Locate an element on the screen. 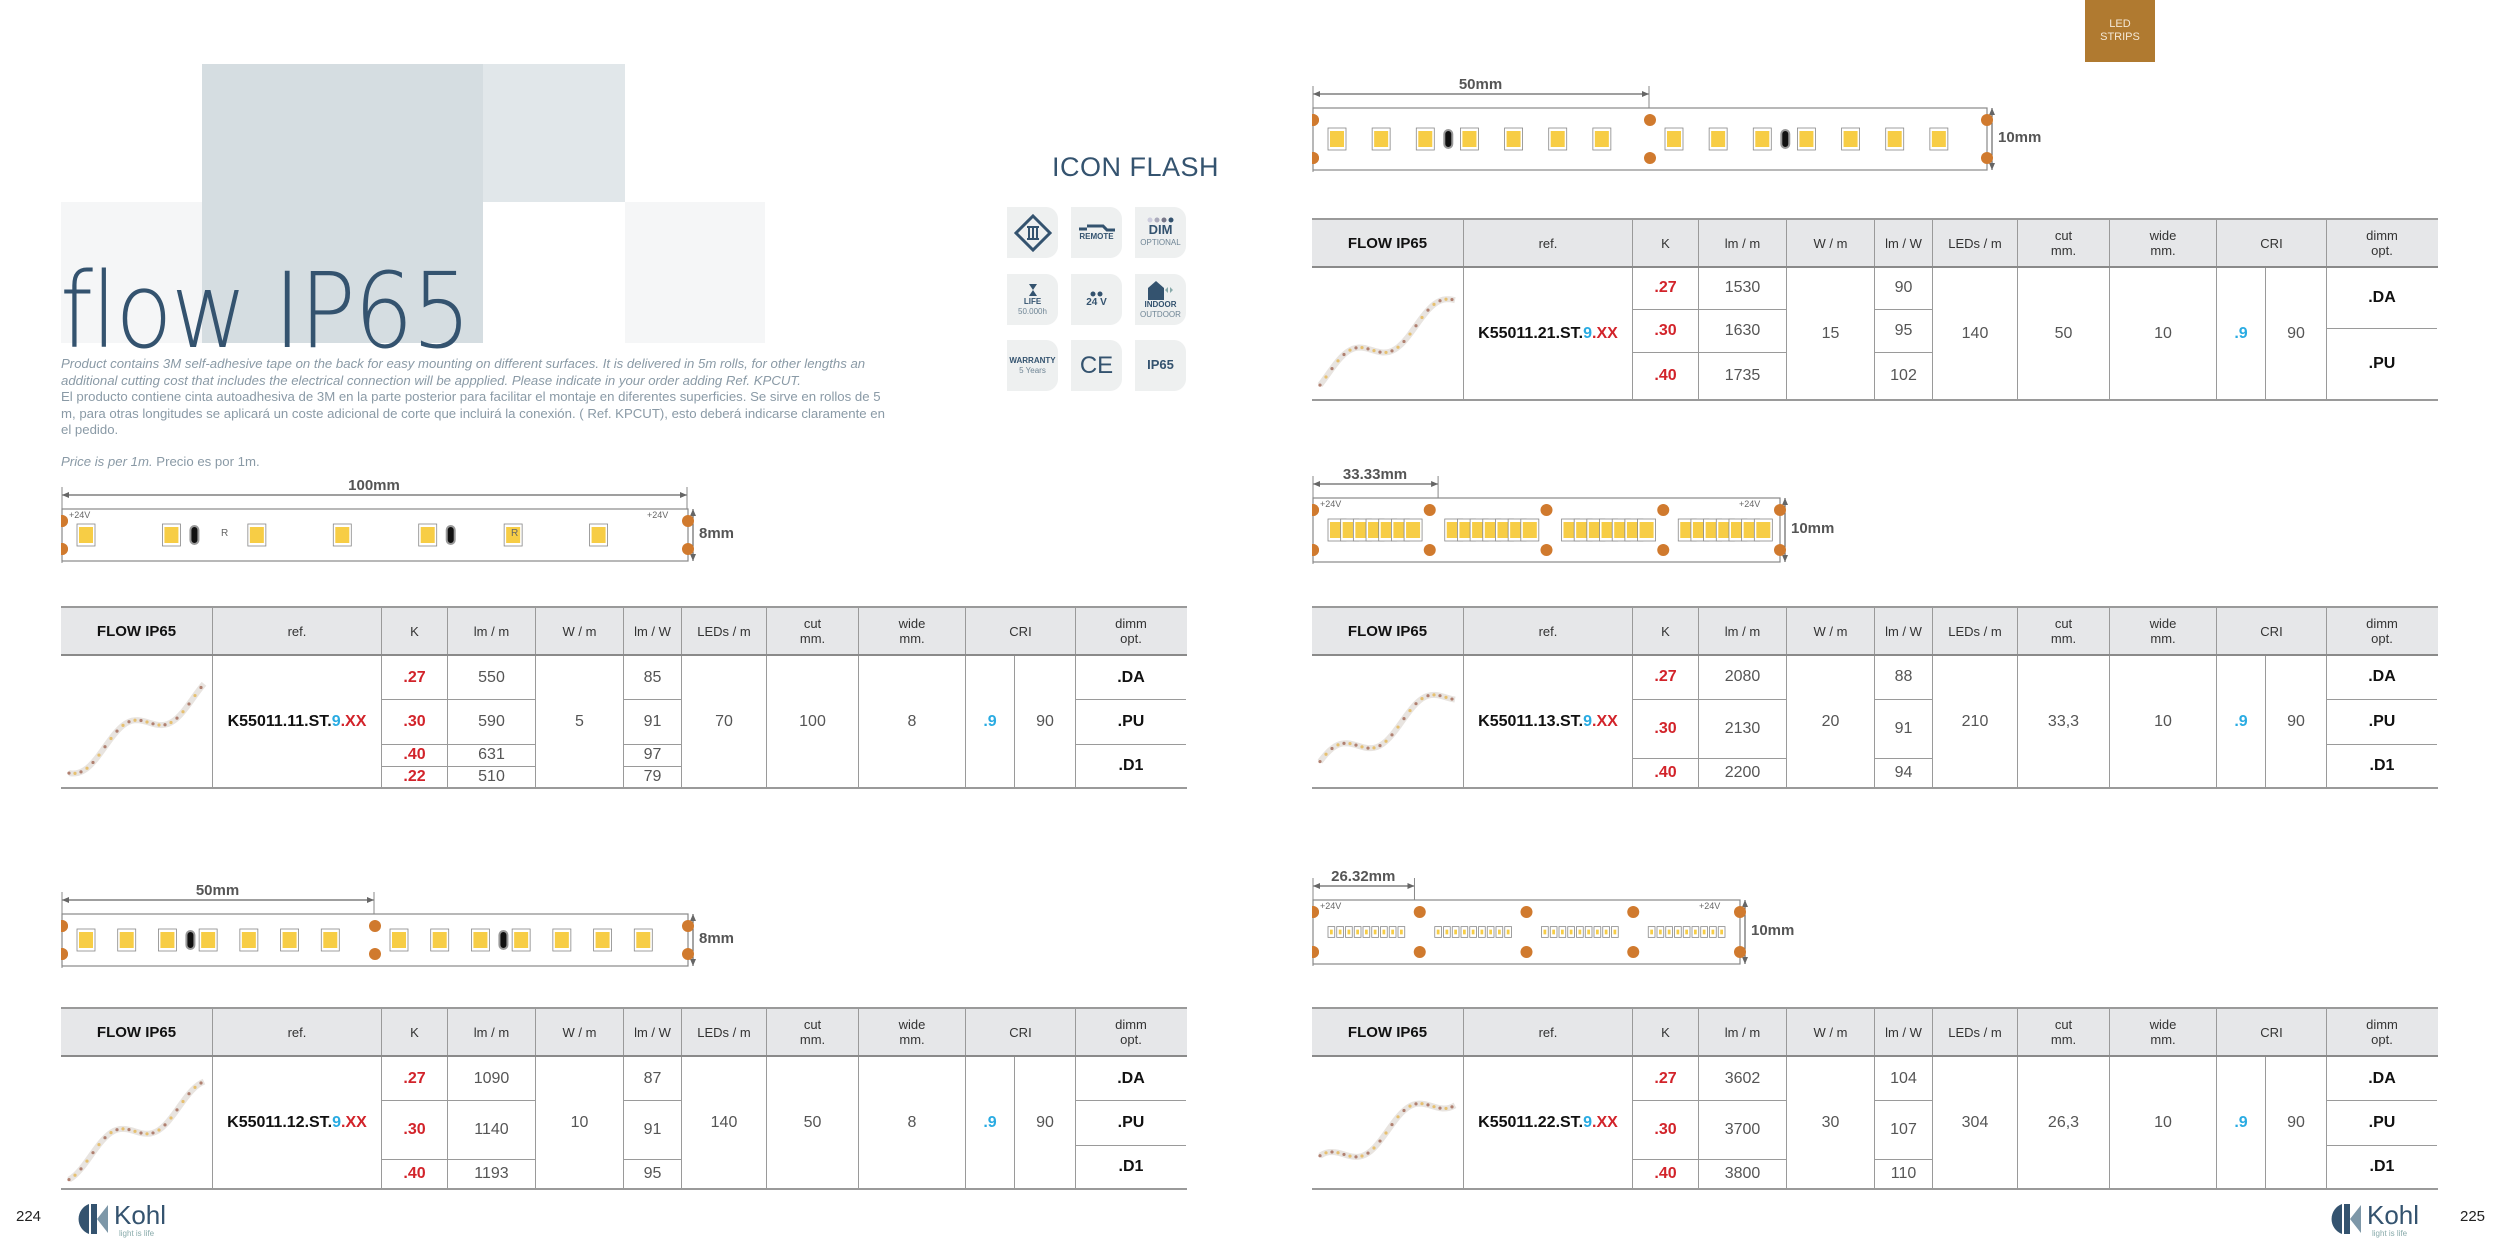 The width and height of the screenshot is (2500, 1250). wide-value: 10 is located at coordinates (2163, 1122).